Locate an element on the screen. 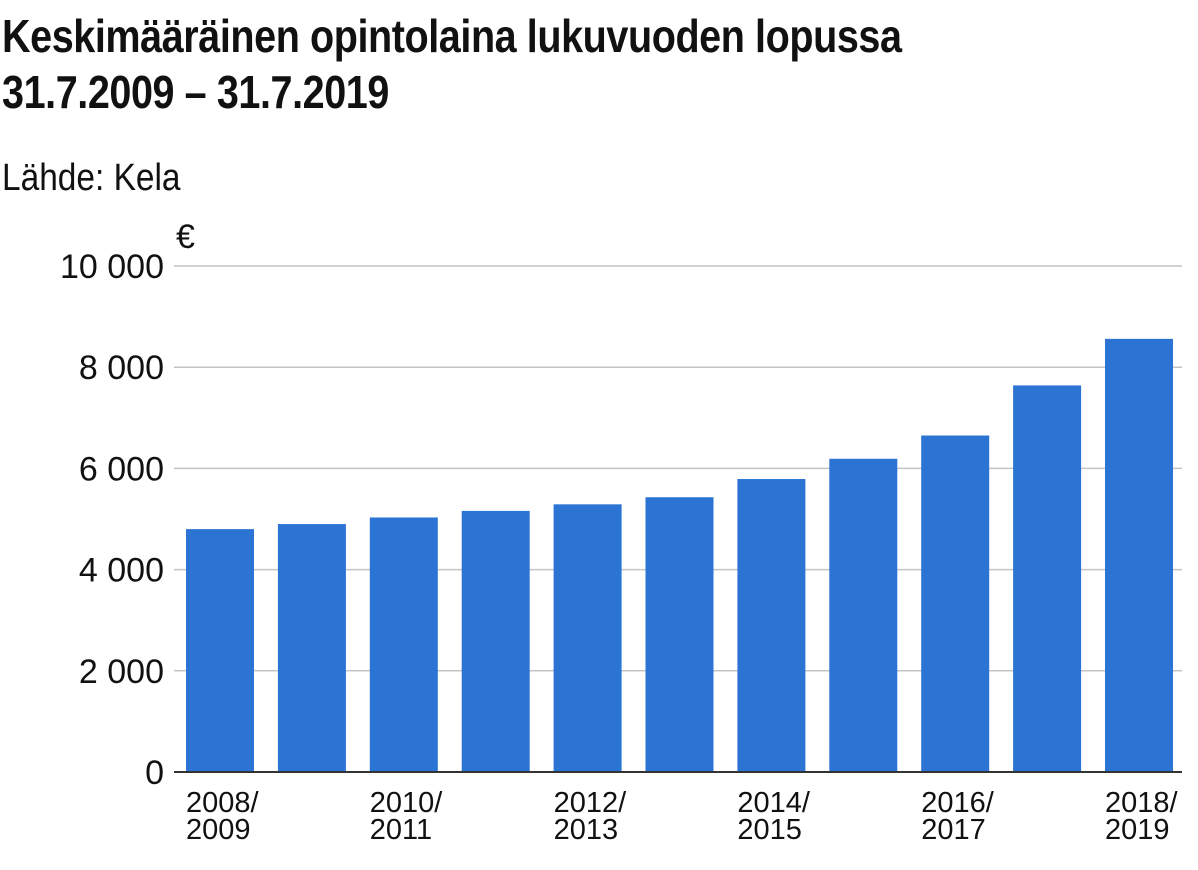 Image resolution: width=1198 pixels, height=870 pixels. x-tick-label-line: 2019 is located at coordinates (1137, 830).